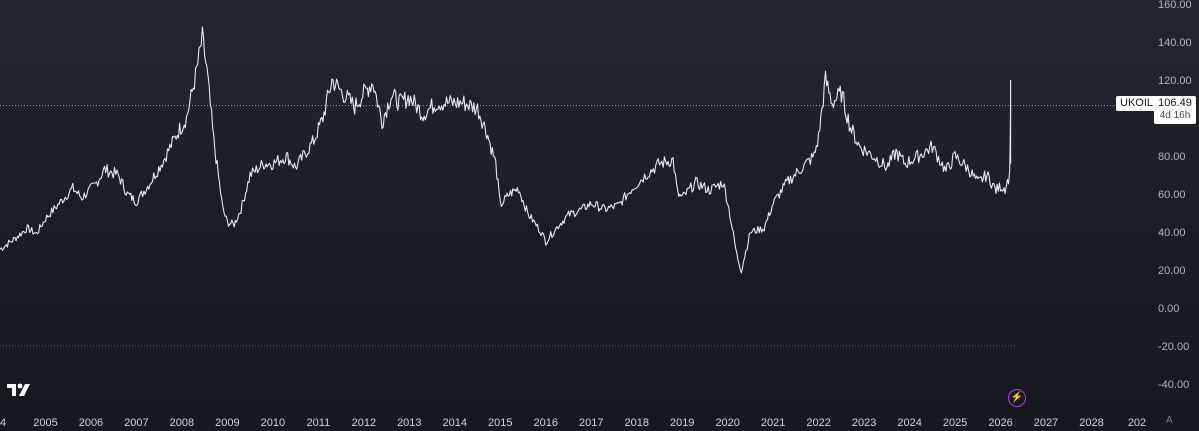  Describe the element at coordinates (1172, 233) in the screenshot. I see `y-tick-label: 40.00` at that location.